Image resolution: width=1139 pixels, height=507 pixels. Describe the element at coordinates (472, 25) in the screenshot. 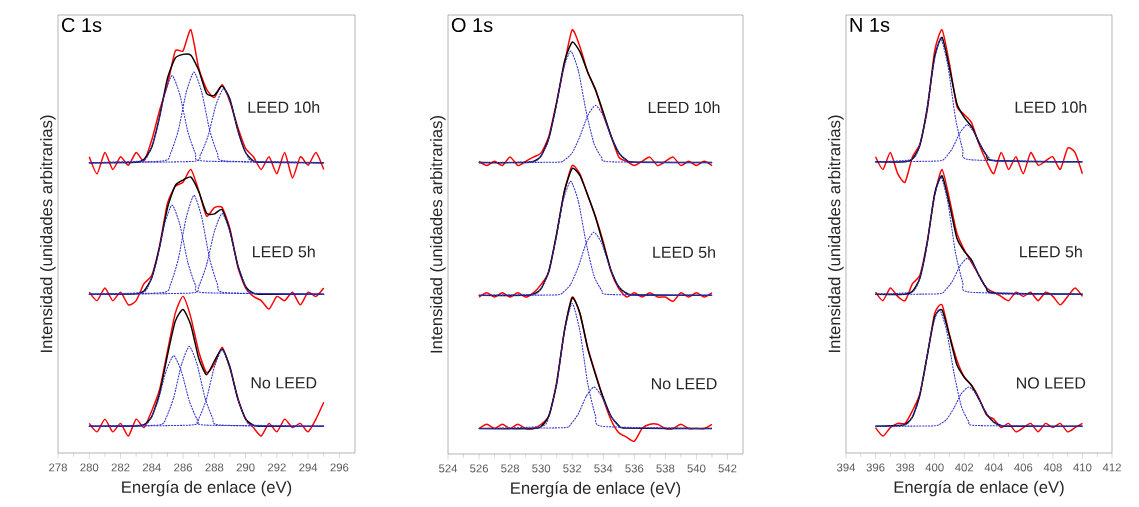

I see `chart-title: O 1s` at that location.